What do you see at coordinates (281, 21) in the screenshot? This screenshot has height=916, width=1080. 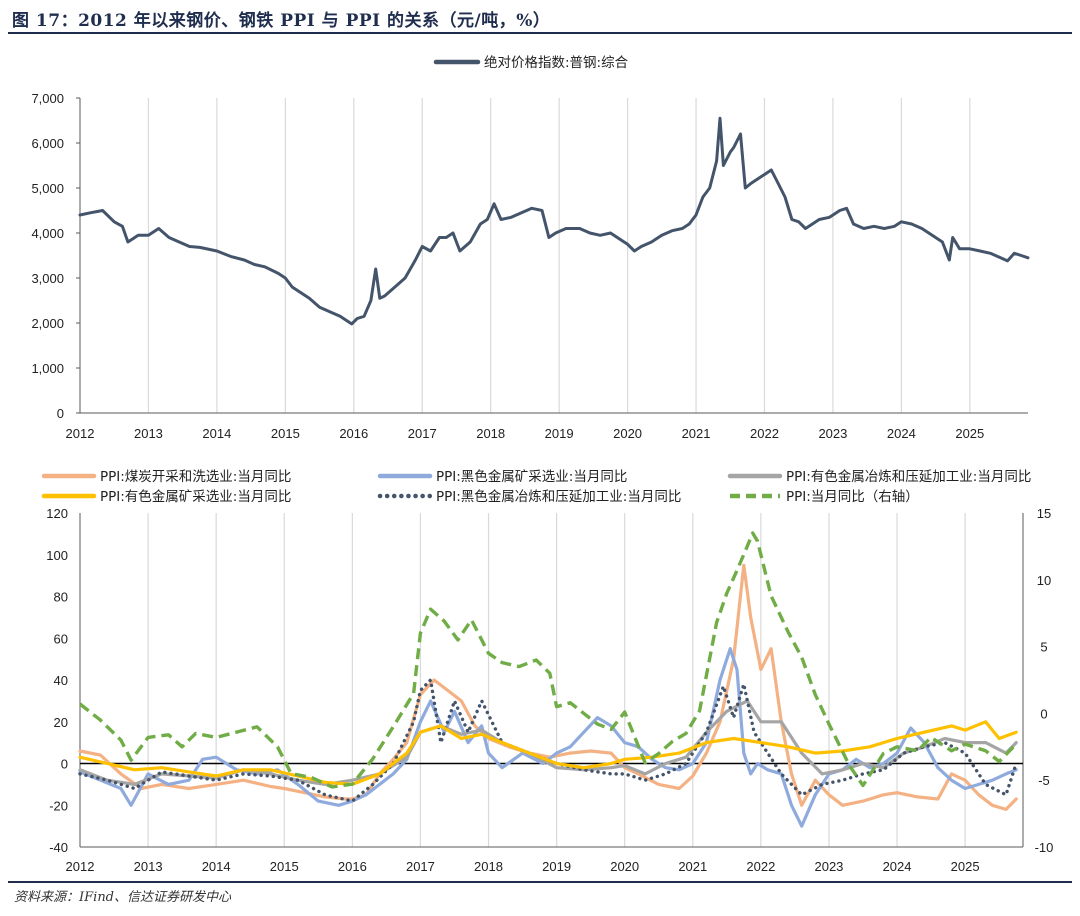 I see `figure-title: 图 17：2012 年以来钢价、钢铁 PPI 与 PPI 的关系（元/吨，%）` at bounding box center [281, 21].